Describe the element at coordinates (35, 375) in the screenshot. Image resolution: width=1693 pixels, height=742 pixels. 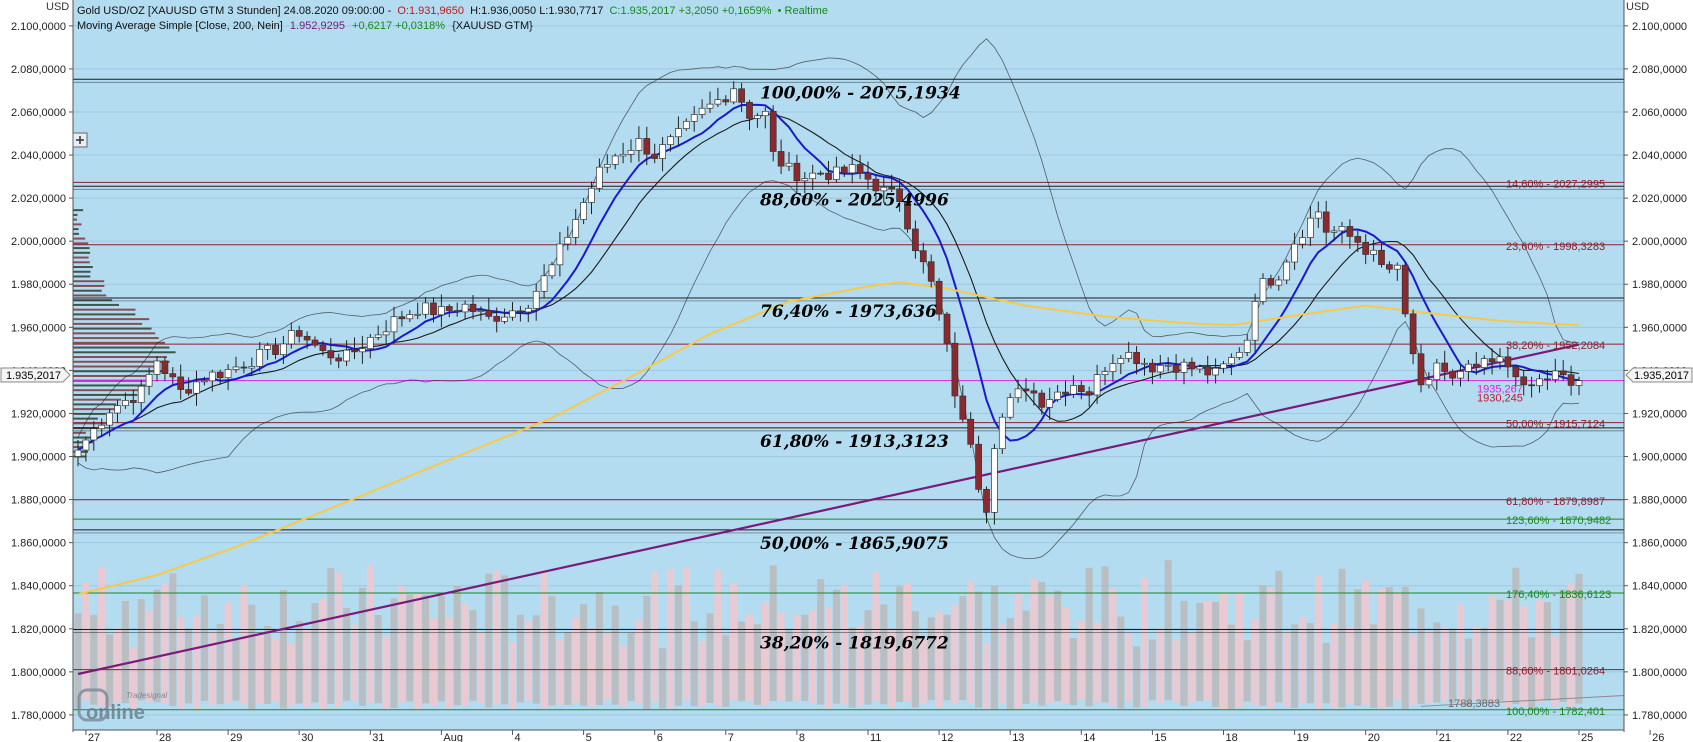
I see `price-badge-left: 1.935,2017` at that location.